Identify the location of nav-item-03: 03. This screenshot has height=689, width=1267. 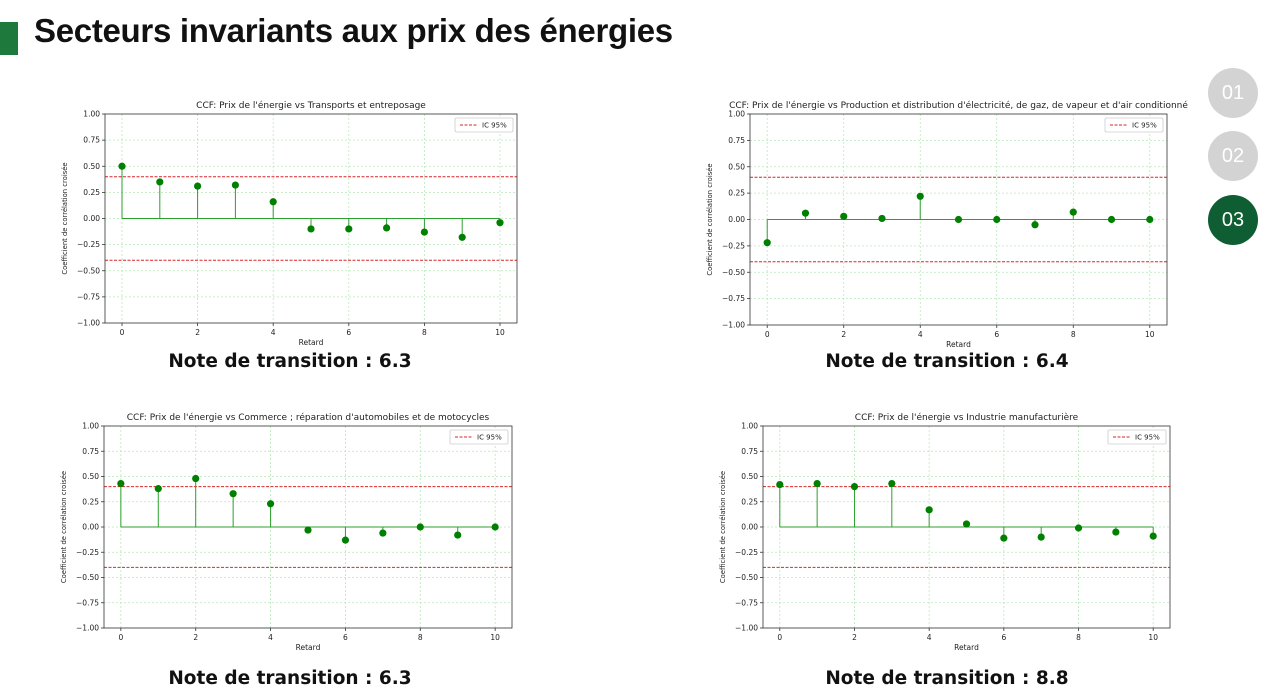
(1233, 220).